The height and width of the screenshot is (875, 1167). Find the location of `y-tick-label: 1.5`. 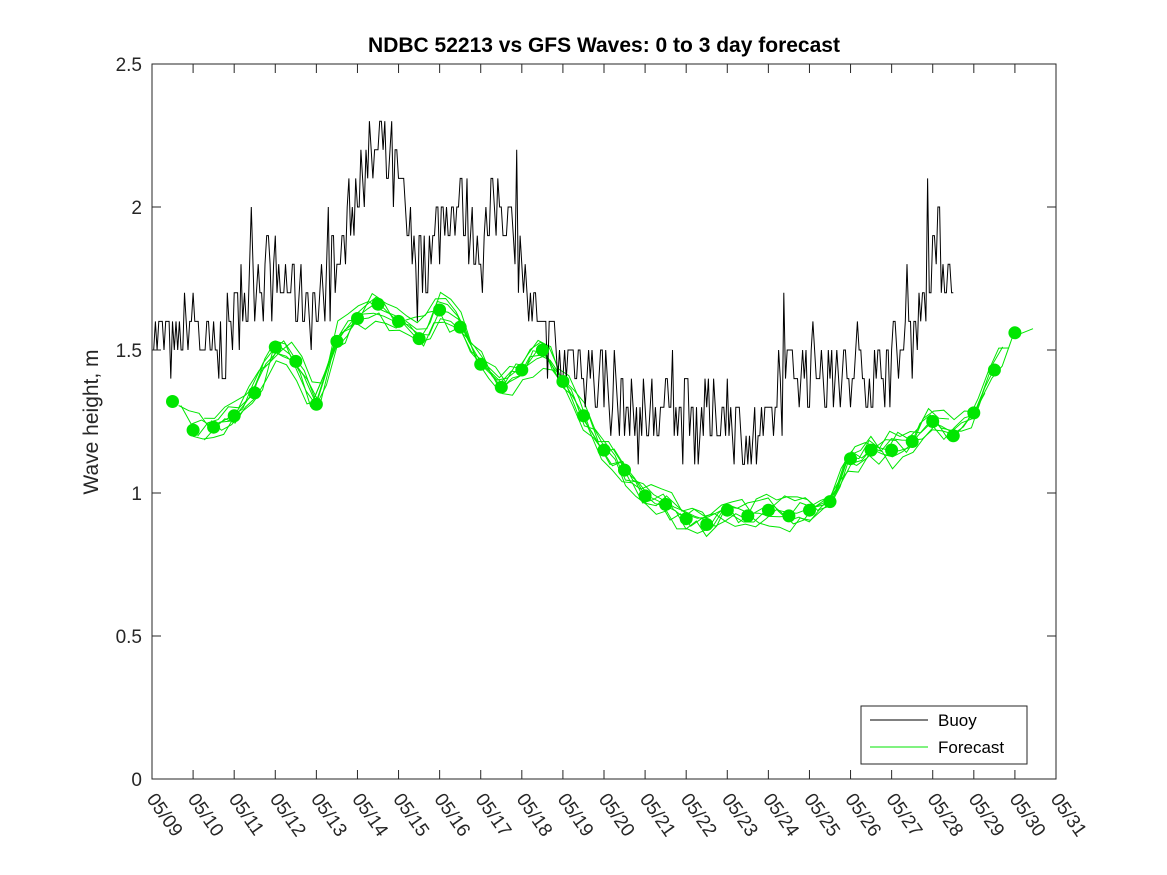

y-tick-label: 1.5 is located at coordinates (129, 351).